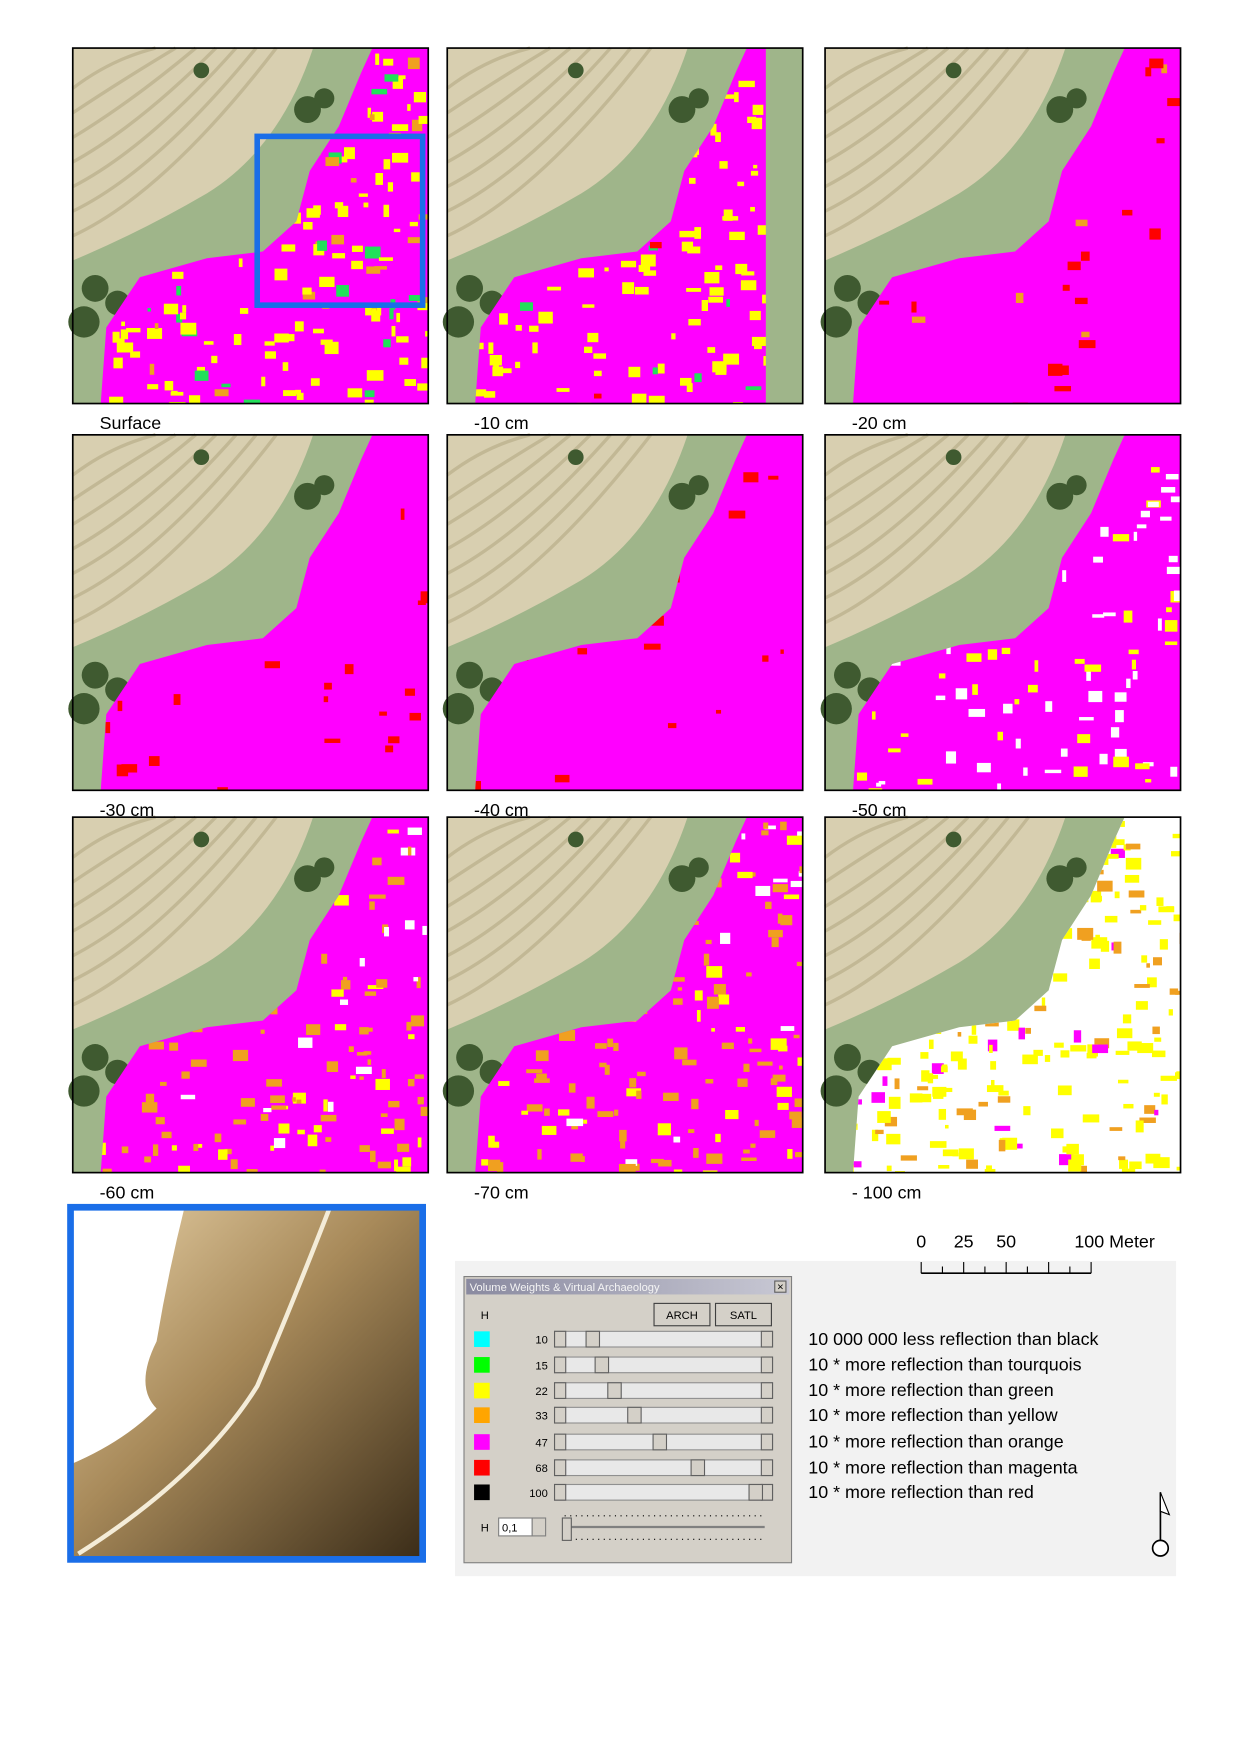 This screenshot has height=1755, width=1241. I want to click on north-circle, so click(1160, 1548).